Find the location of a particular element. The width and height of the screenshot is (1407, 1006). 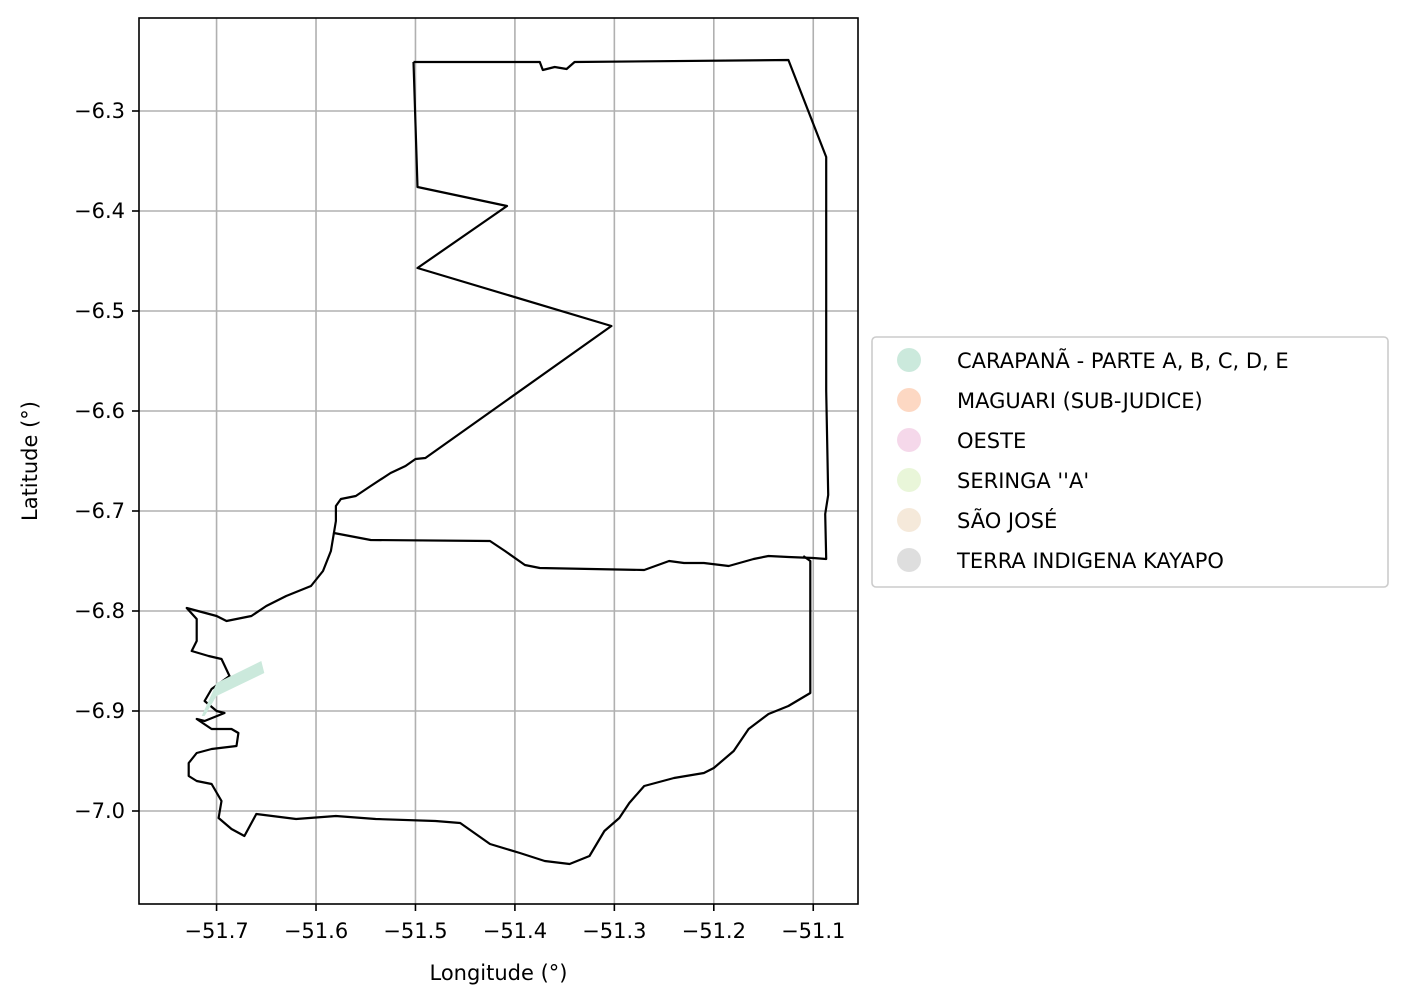

x-tick-label: −51.3 is located at coordinates (614, 931).